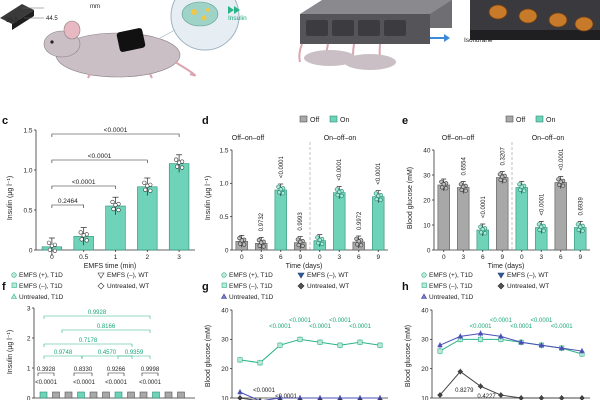 This screenshot has width=600, height=400. Describe the element at coordinates (240, 397) in the screenshot. I see `panel-g-untreated-wt-point` at that location.